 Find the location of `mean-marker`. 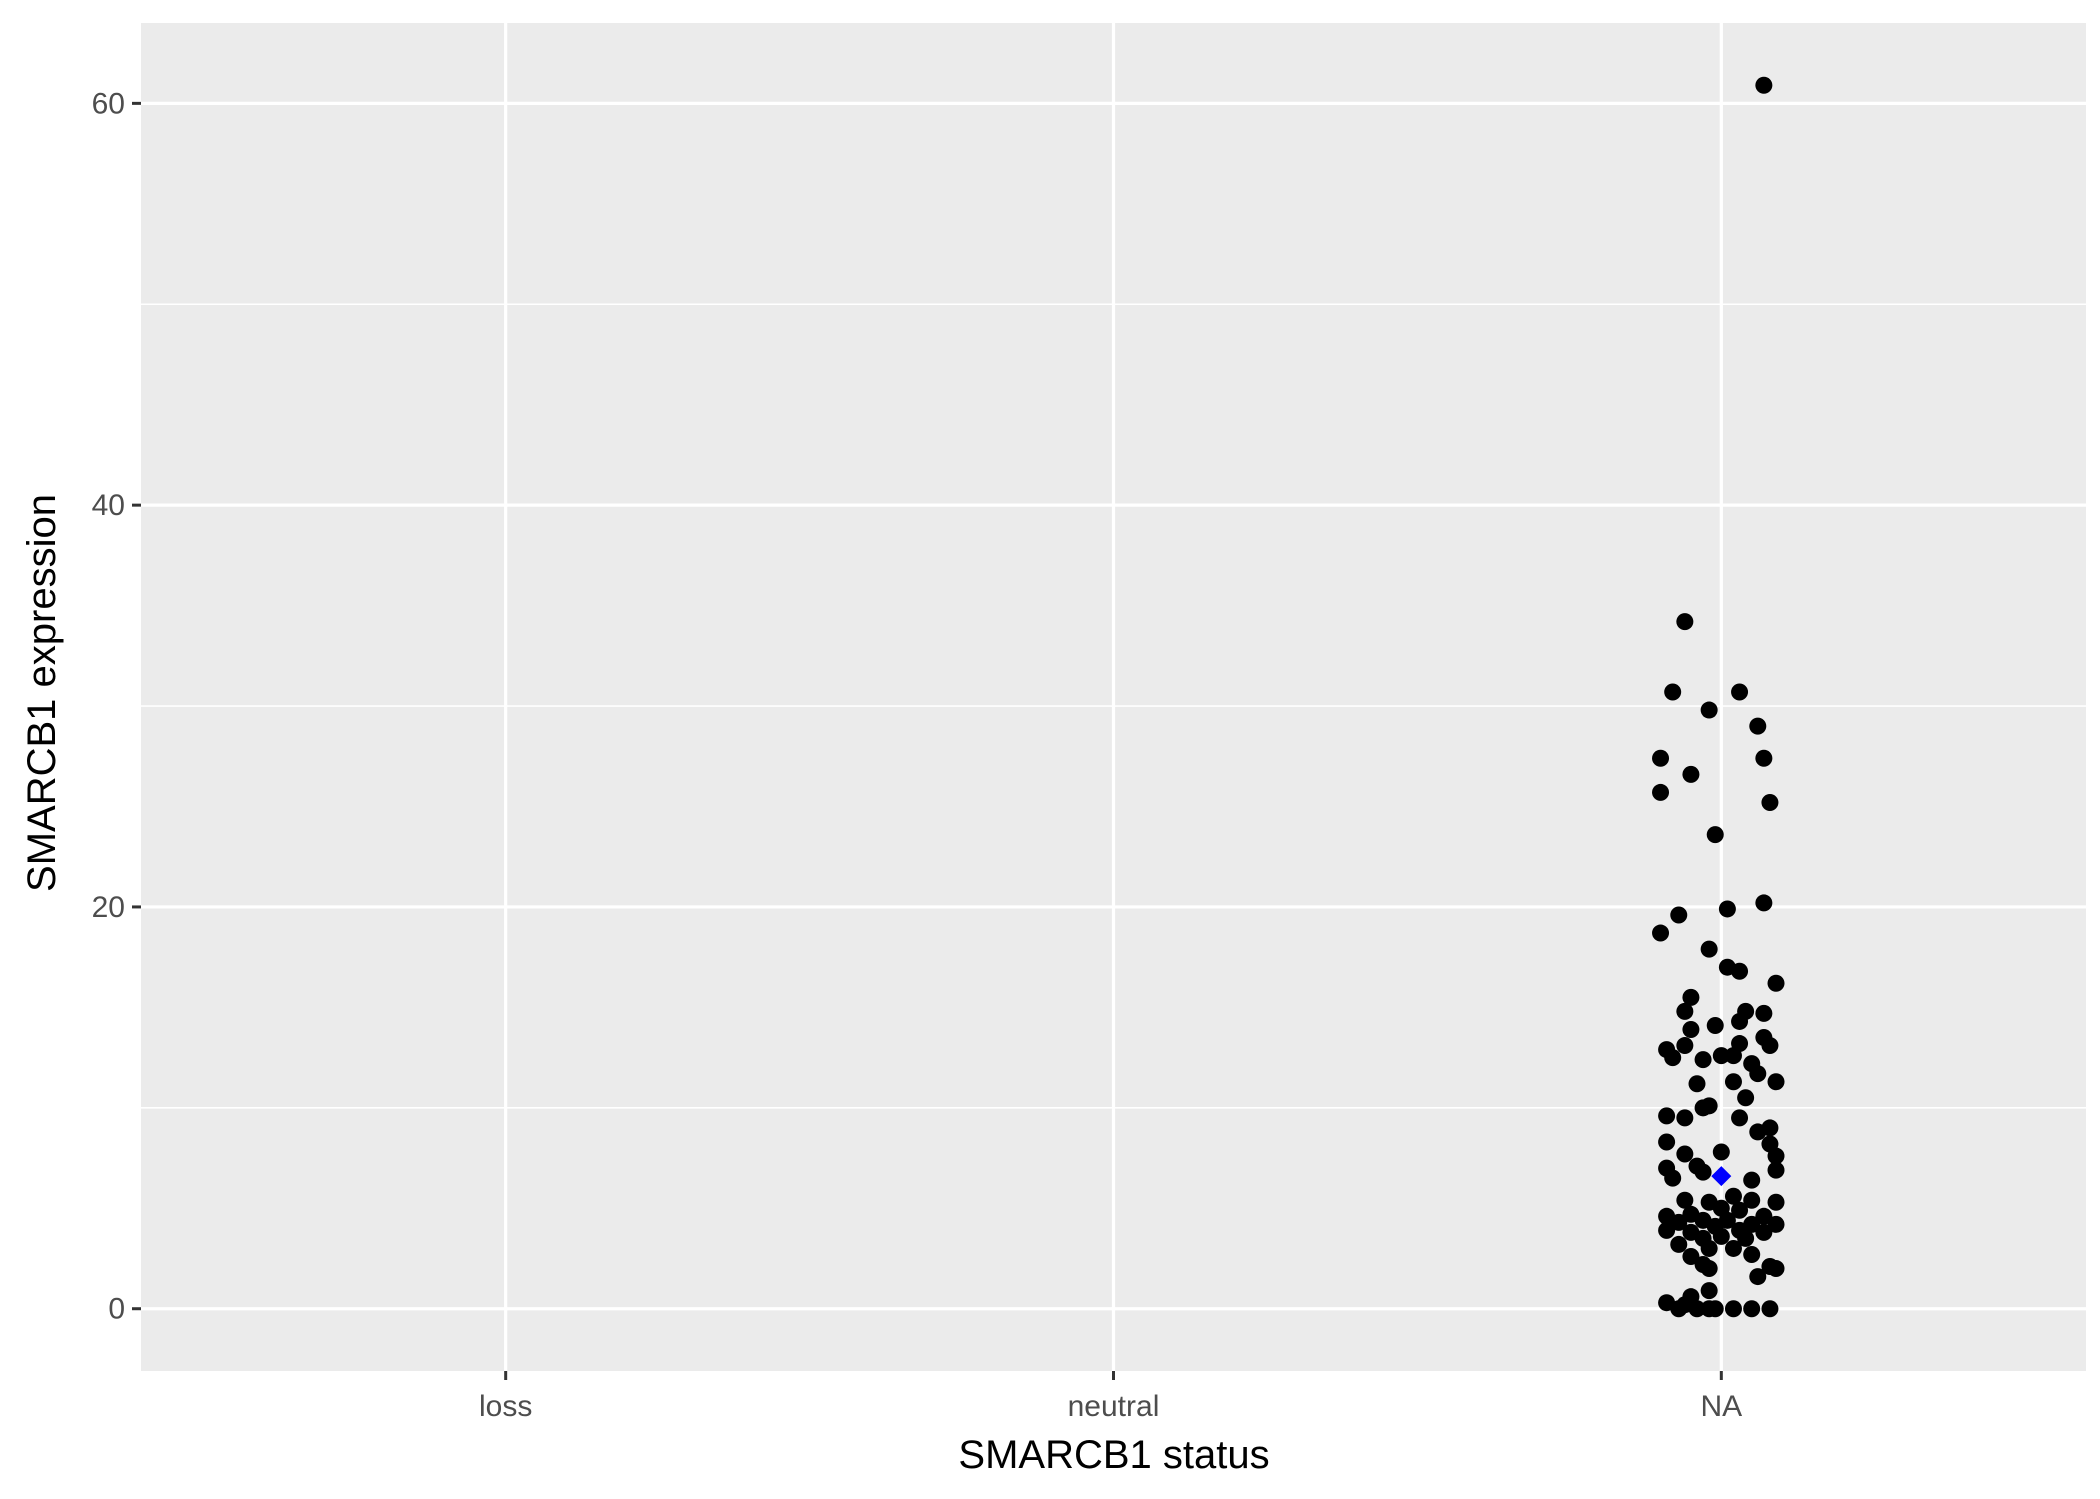

mean-marker is located at coordinates (1721, 1176).